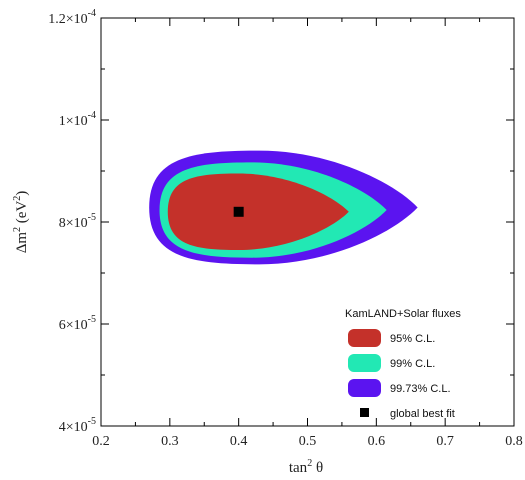 Image resolution: width=525 pixels, height=480 pixels. What do you see at coordinates (170, 441) in the screenshot?
I see `x-tick-label: 0.3` at bounding box center [170, 441].